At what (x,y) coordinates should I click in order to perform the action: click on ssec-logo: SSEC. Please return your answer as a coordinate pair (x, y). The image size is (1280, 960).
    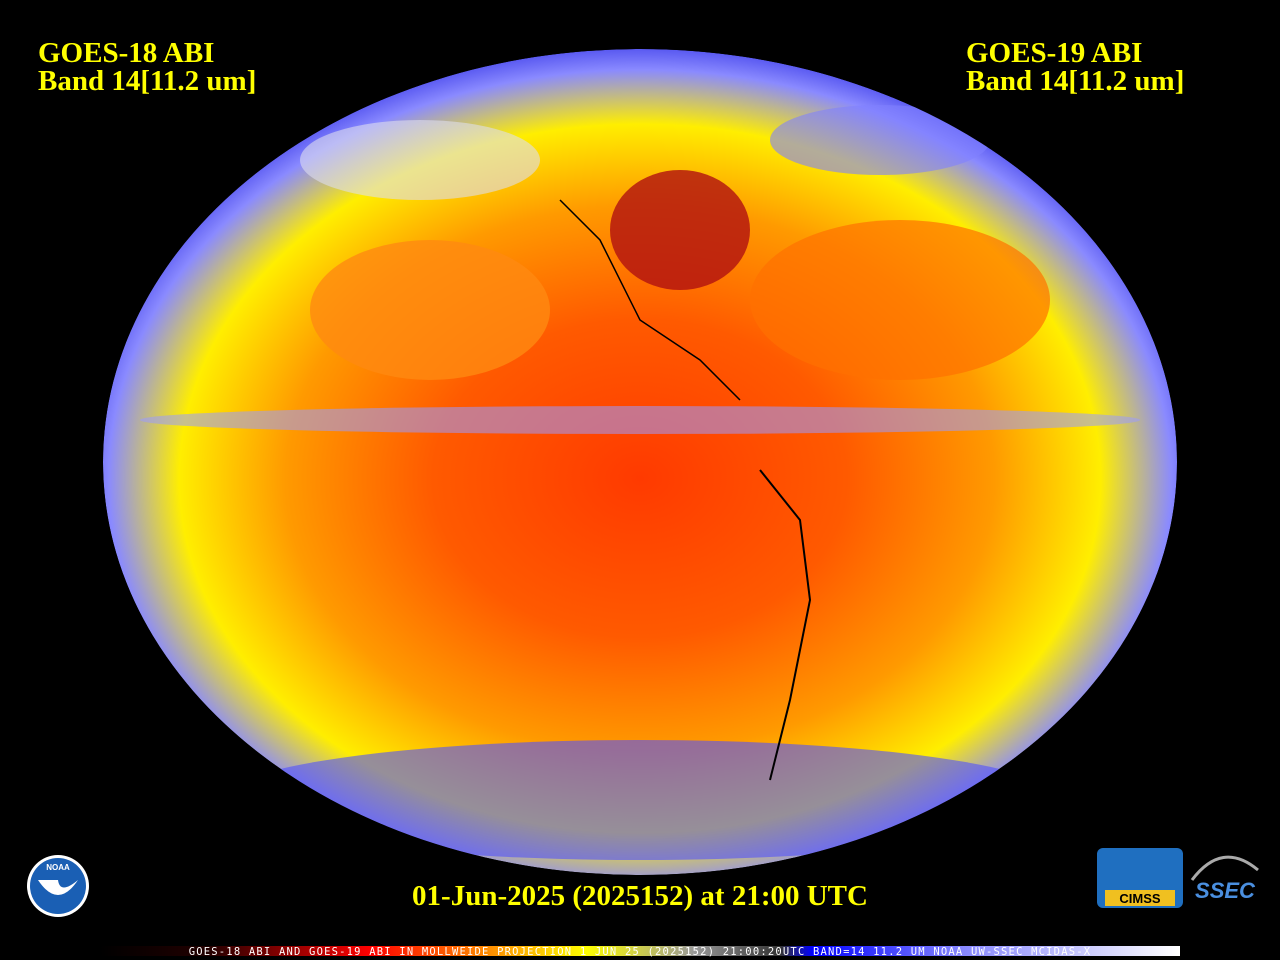
    Looking at the image, I should click on (1224, 879).